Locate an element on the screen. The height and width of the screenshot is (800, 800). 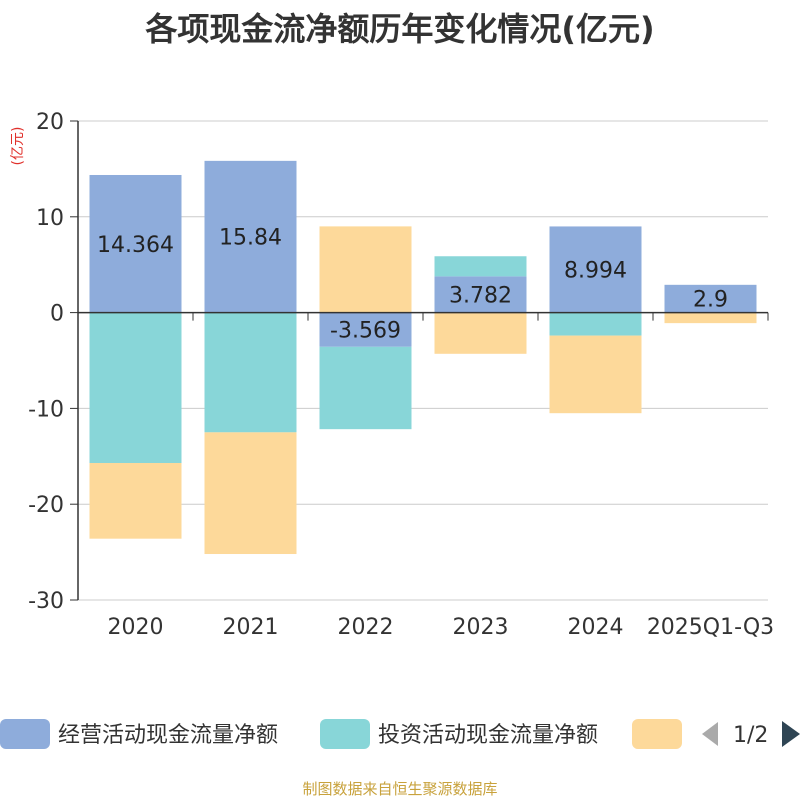
legend-swatch-operating is located at coordinates (25, 734).